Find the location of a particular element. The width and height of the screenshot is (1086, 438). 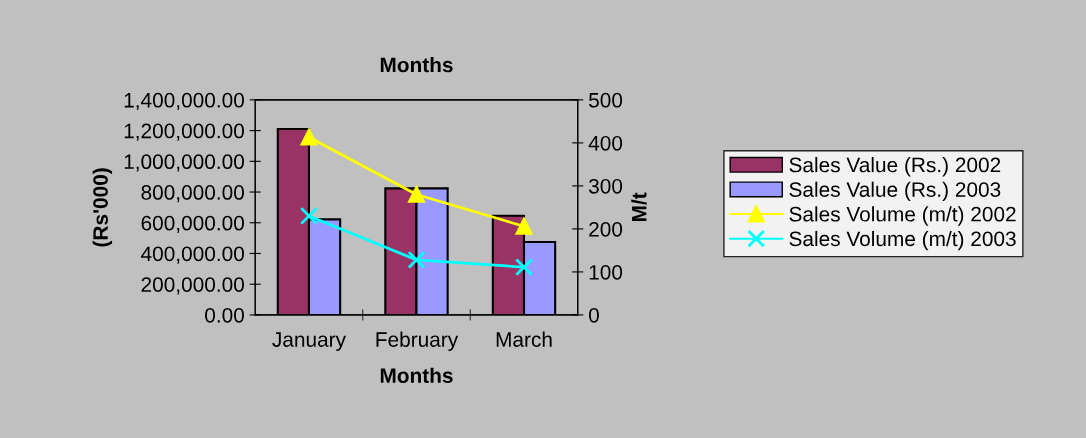

x-tick-label: February is located at coordinates (417, 341).